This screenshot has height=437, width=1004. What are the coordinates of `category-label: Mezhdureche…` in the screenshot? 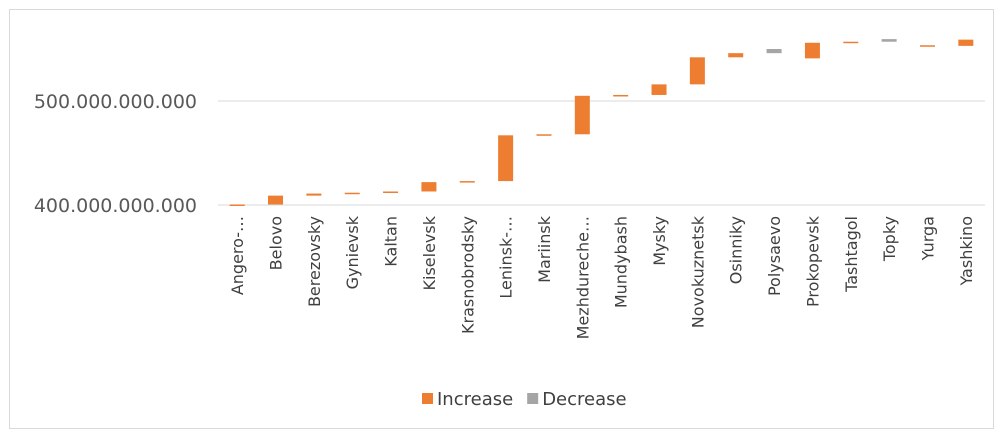 It's located at (582, 277).